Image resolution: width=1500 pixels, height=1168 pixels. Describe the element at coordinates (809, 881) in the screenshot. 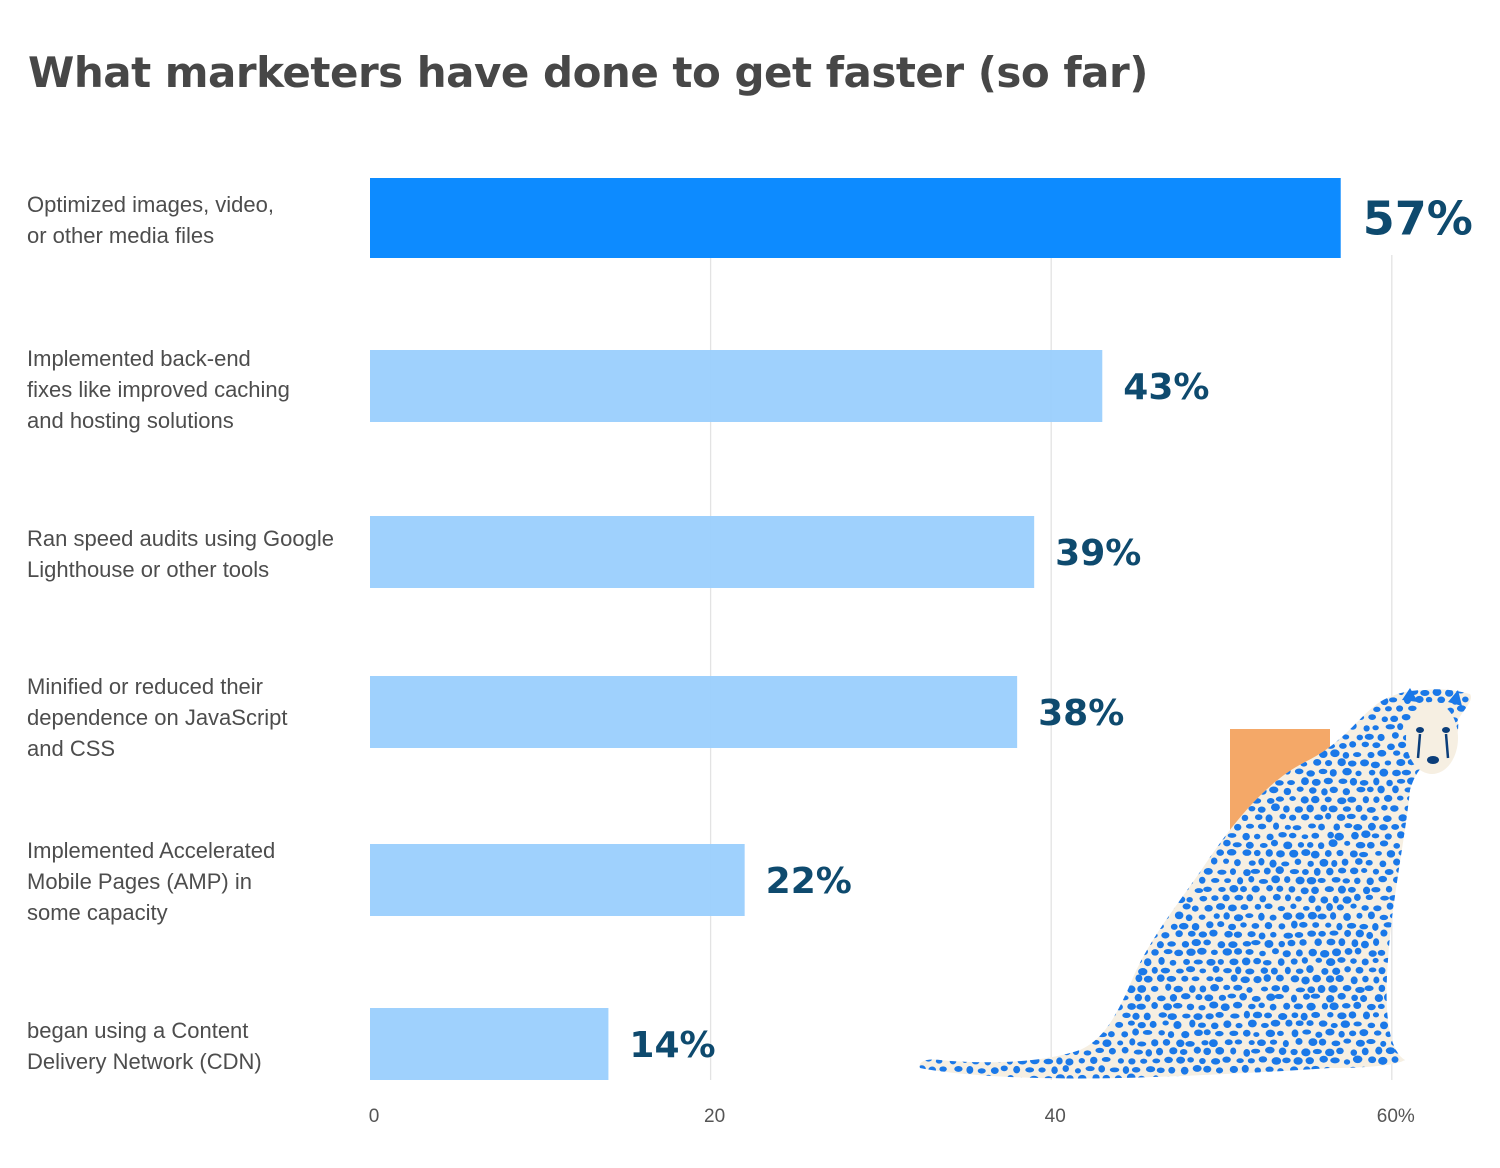

I see `value-label-4: 22%` at that location.